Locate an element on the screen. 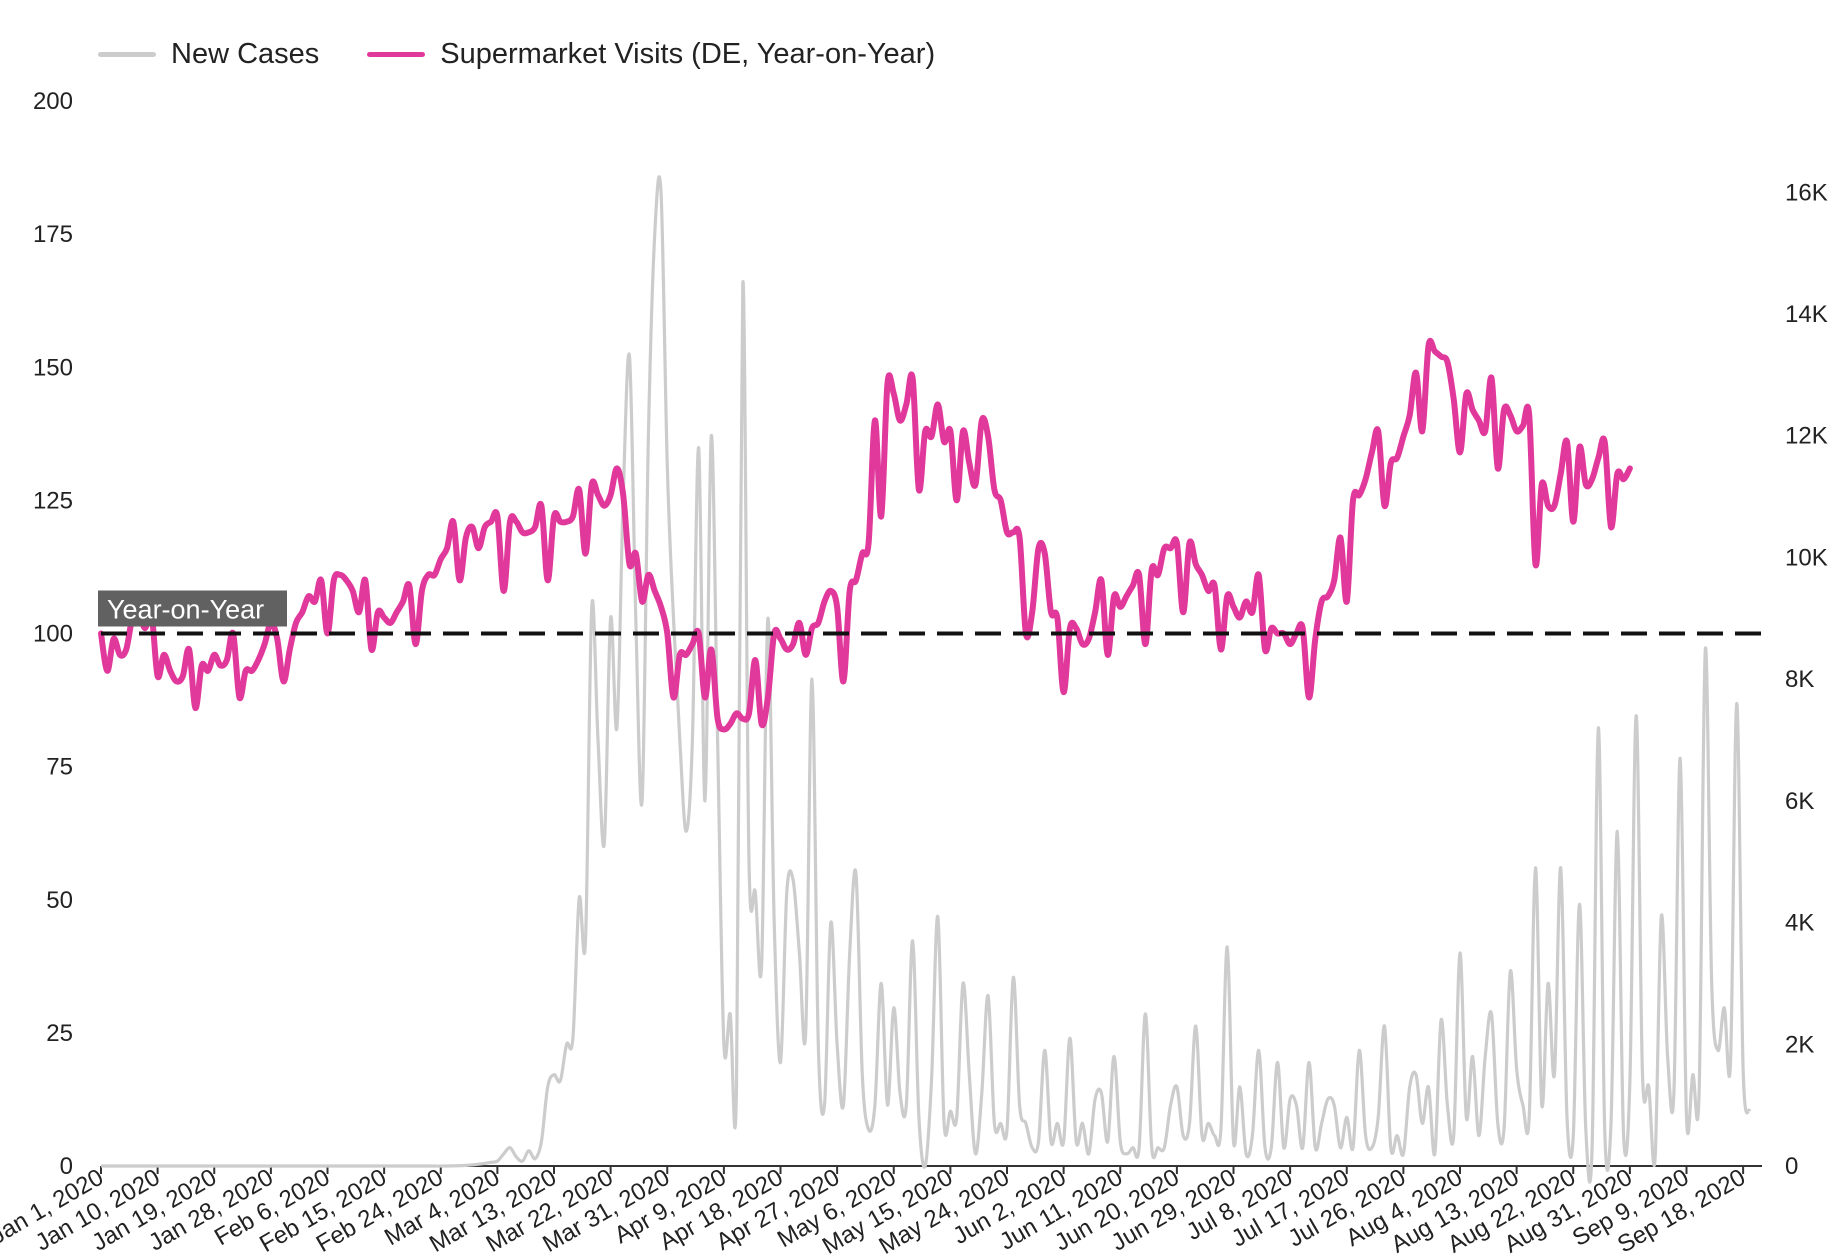 The image size is (1838, 1260). supermarket-visits-swatch is located at coordinates (396, 54).